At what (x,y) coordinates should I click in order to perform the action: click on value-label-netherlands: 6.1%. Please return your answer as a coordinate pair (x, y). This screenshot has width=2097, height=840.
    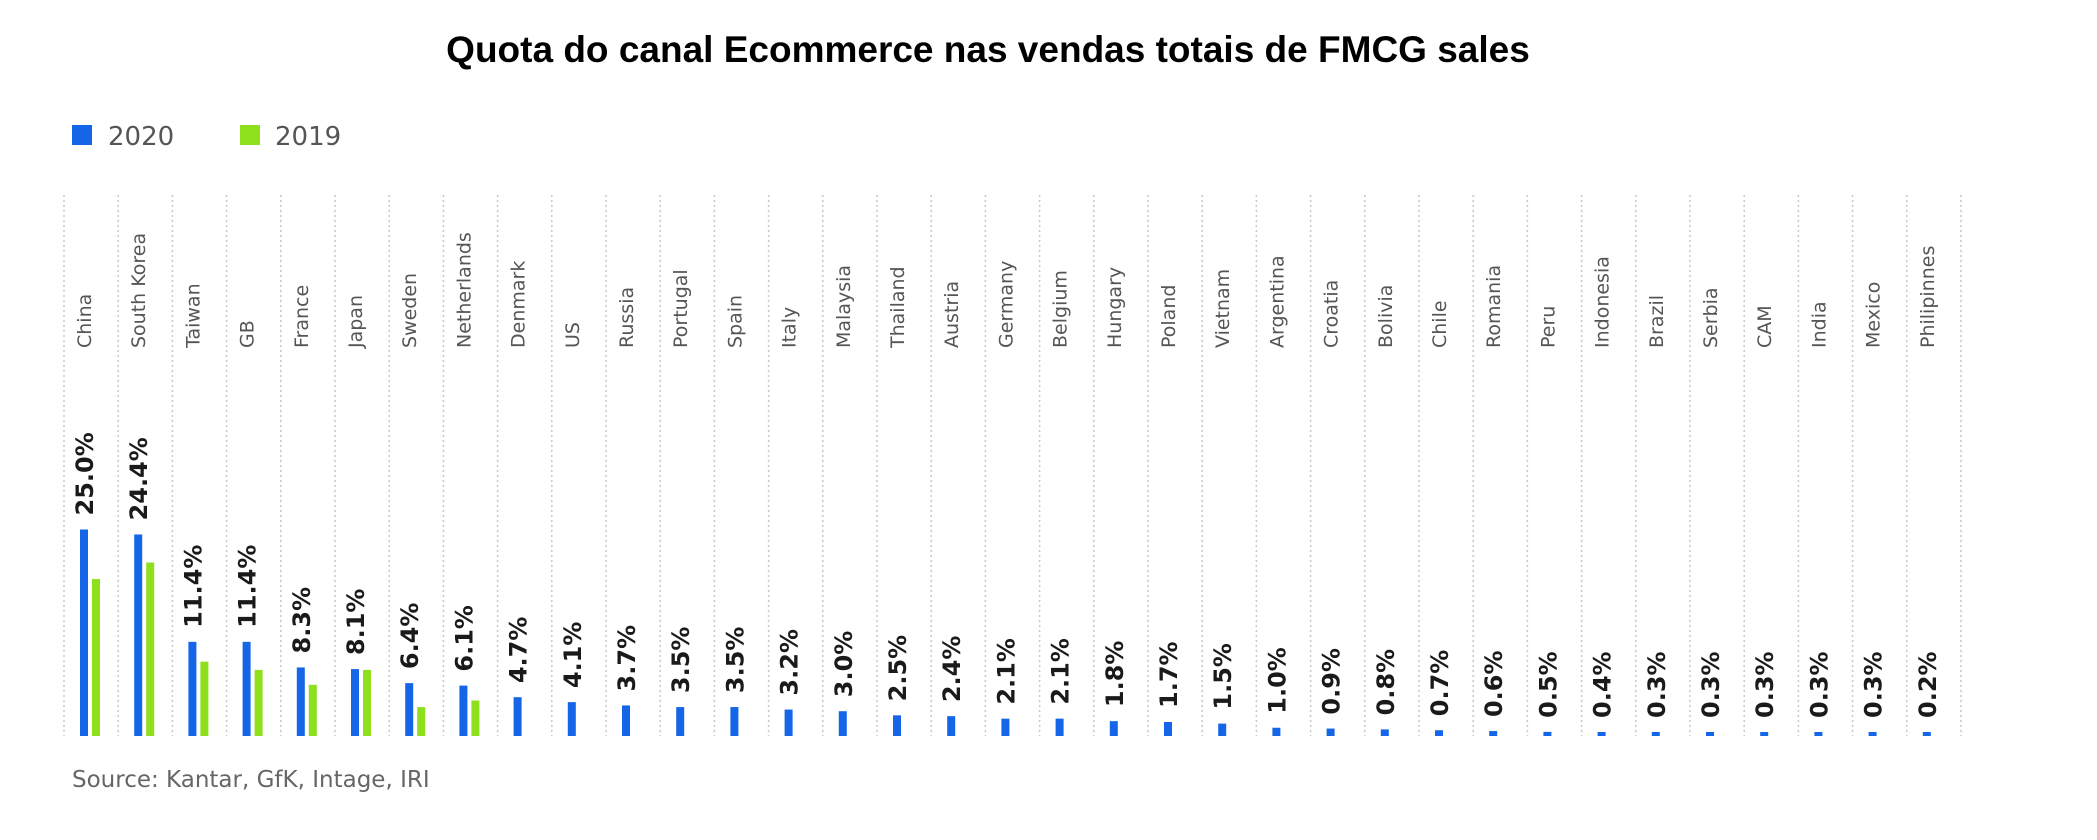
    Looking at the image, I should click on (464, 638).